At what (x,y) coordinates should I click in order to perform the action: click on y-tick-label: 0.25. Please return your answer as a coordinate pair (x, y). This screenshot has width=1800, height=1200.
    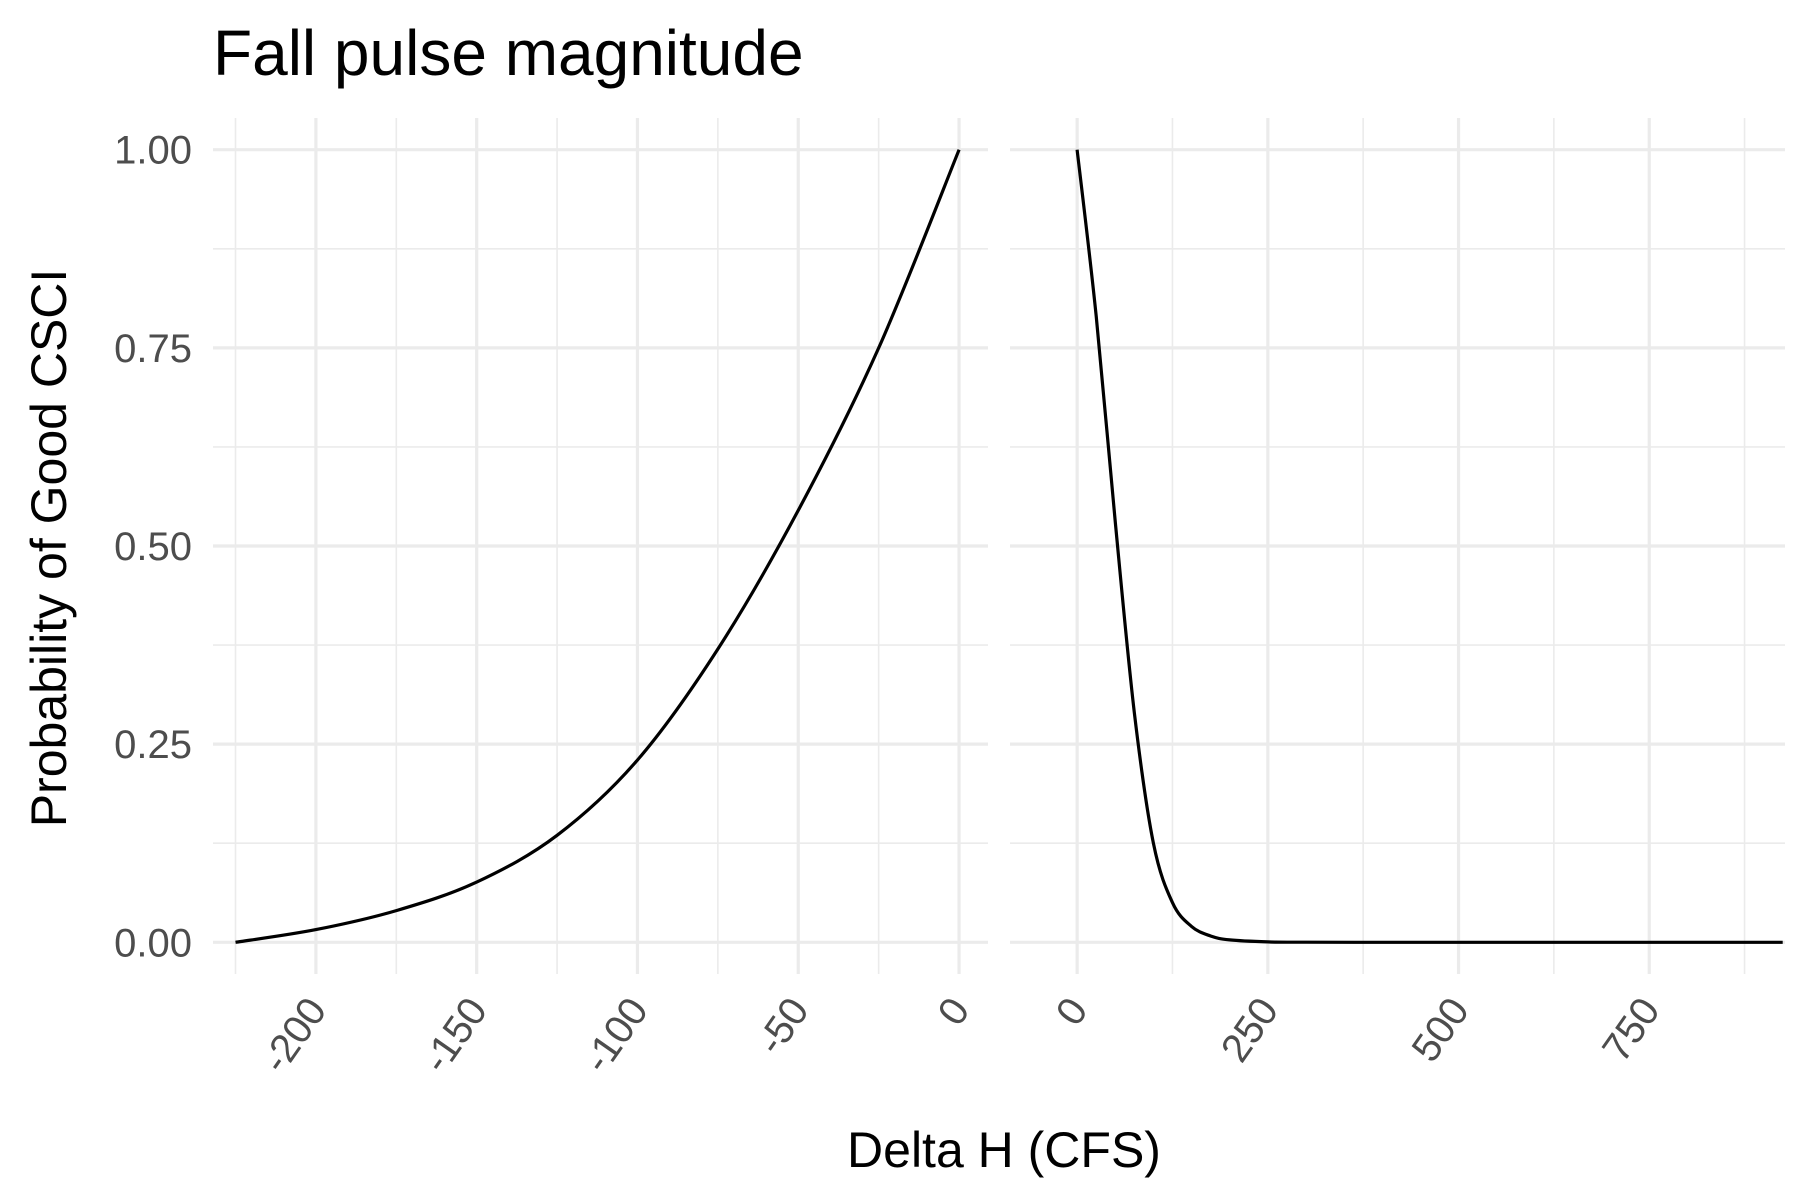
    Looking at the image, I should click on (153, 745).